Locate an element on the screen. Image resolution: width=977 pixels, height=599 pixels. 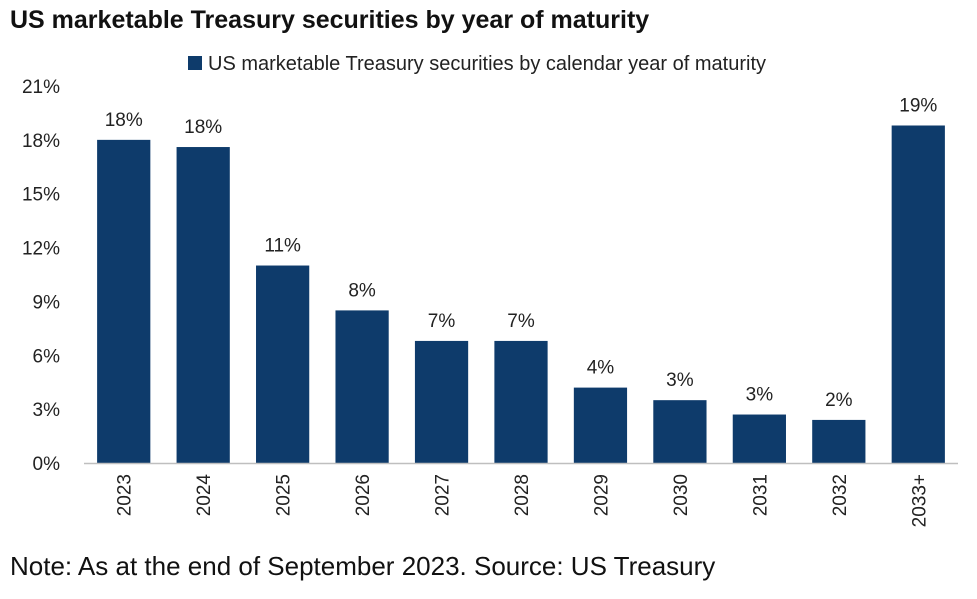
bar-2033+ is located at coordinates (918, 294).